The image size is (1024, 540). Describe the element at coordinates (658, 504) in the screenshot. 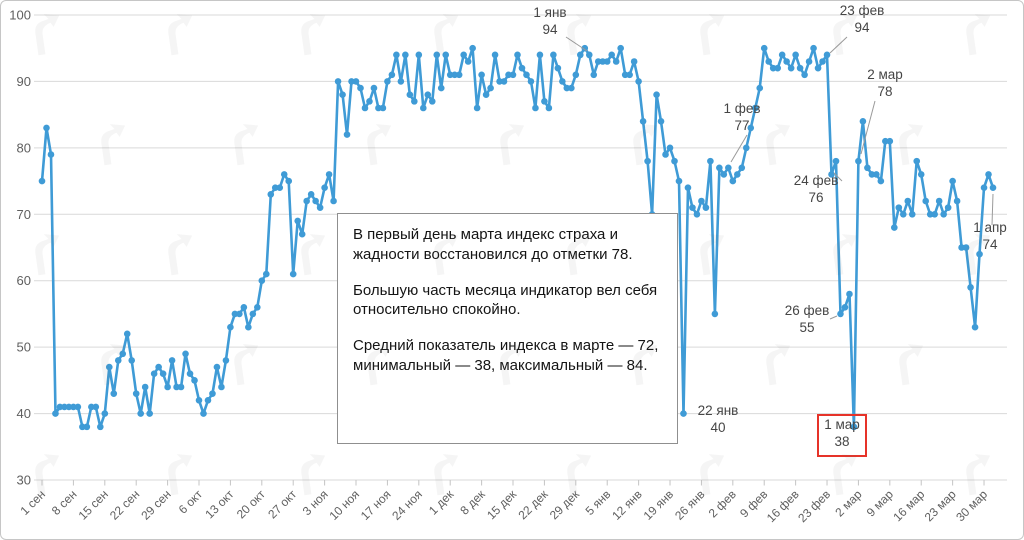

I see `x-axis-label: 19 янв` at that location.